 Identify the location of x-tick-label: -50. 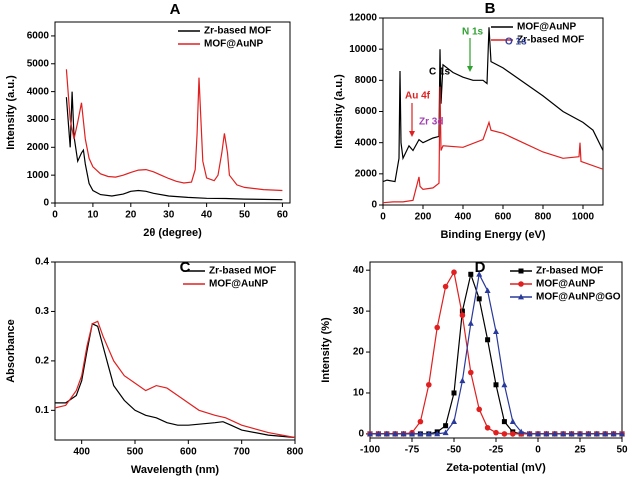
(454, 450).